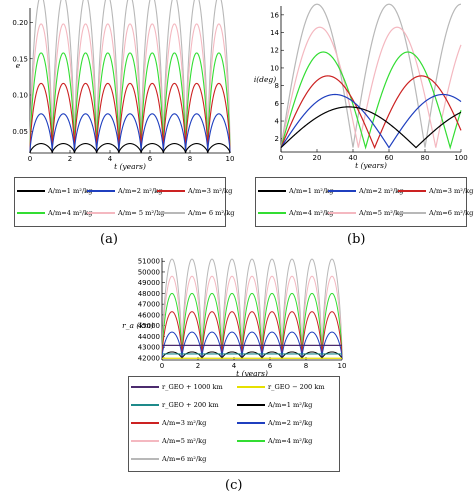 This screenshot has width=474, height=499. What do you see at coordinates (270, 366) in the screenshot?
I see `x-tick-label: 6` at bounding box center [270, 366].